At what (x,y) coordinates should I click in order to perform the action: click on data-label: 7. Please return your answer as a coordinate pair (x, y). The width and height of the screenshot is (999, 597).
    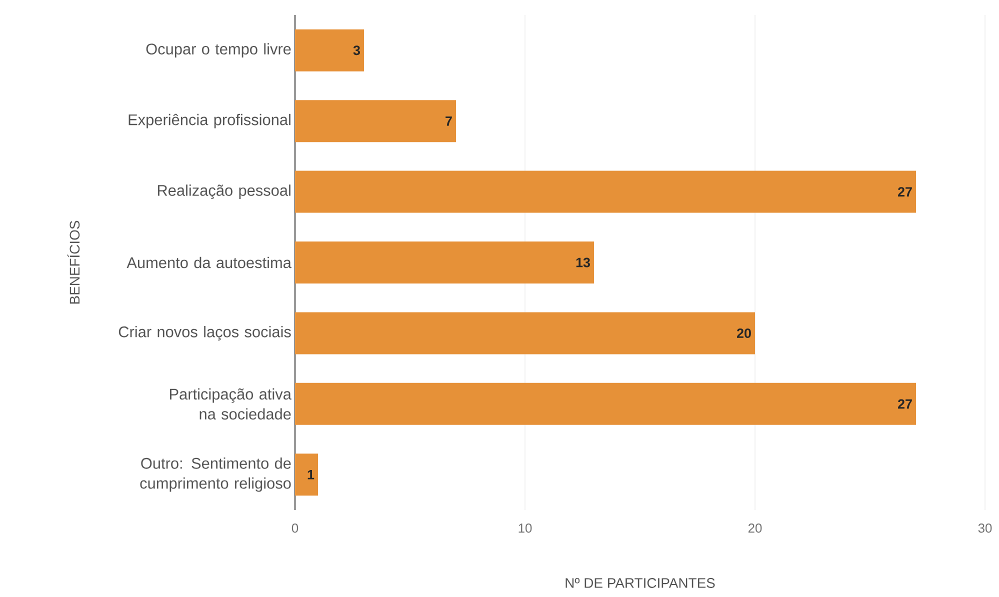
    Looking at the image, I should click on (449, 121).